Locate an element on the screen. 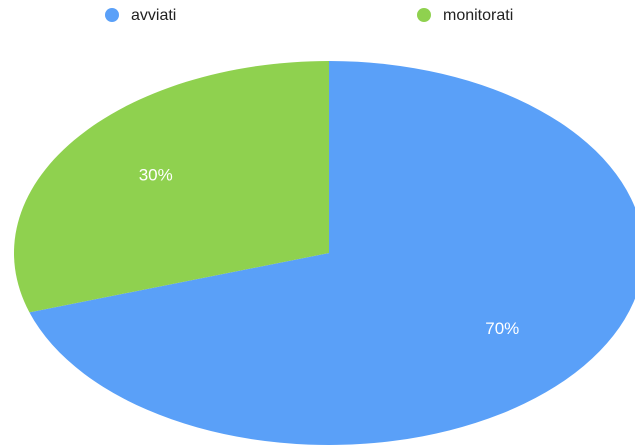  slice-label: 70% is located at coordinates (502, 328).